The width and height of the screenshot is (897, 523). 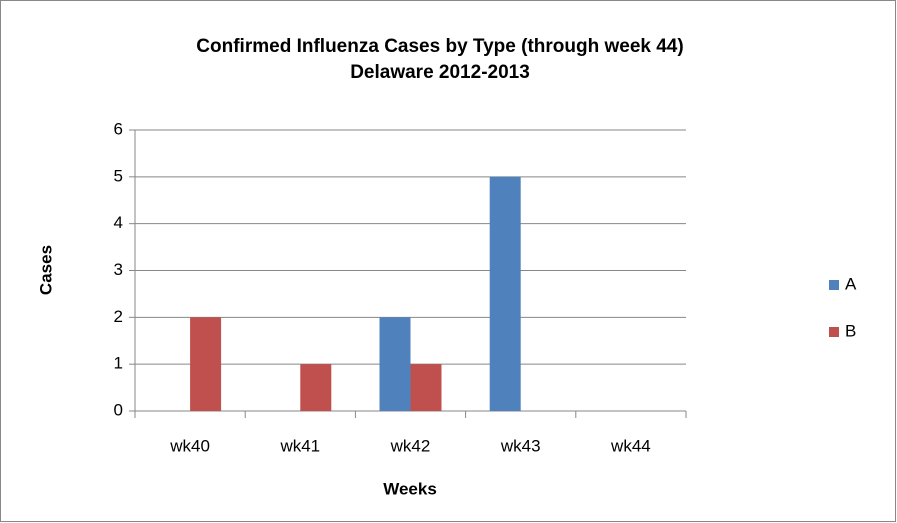 I want to click on y-axis-title: Cases, so click(x=45, y=270).